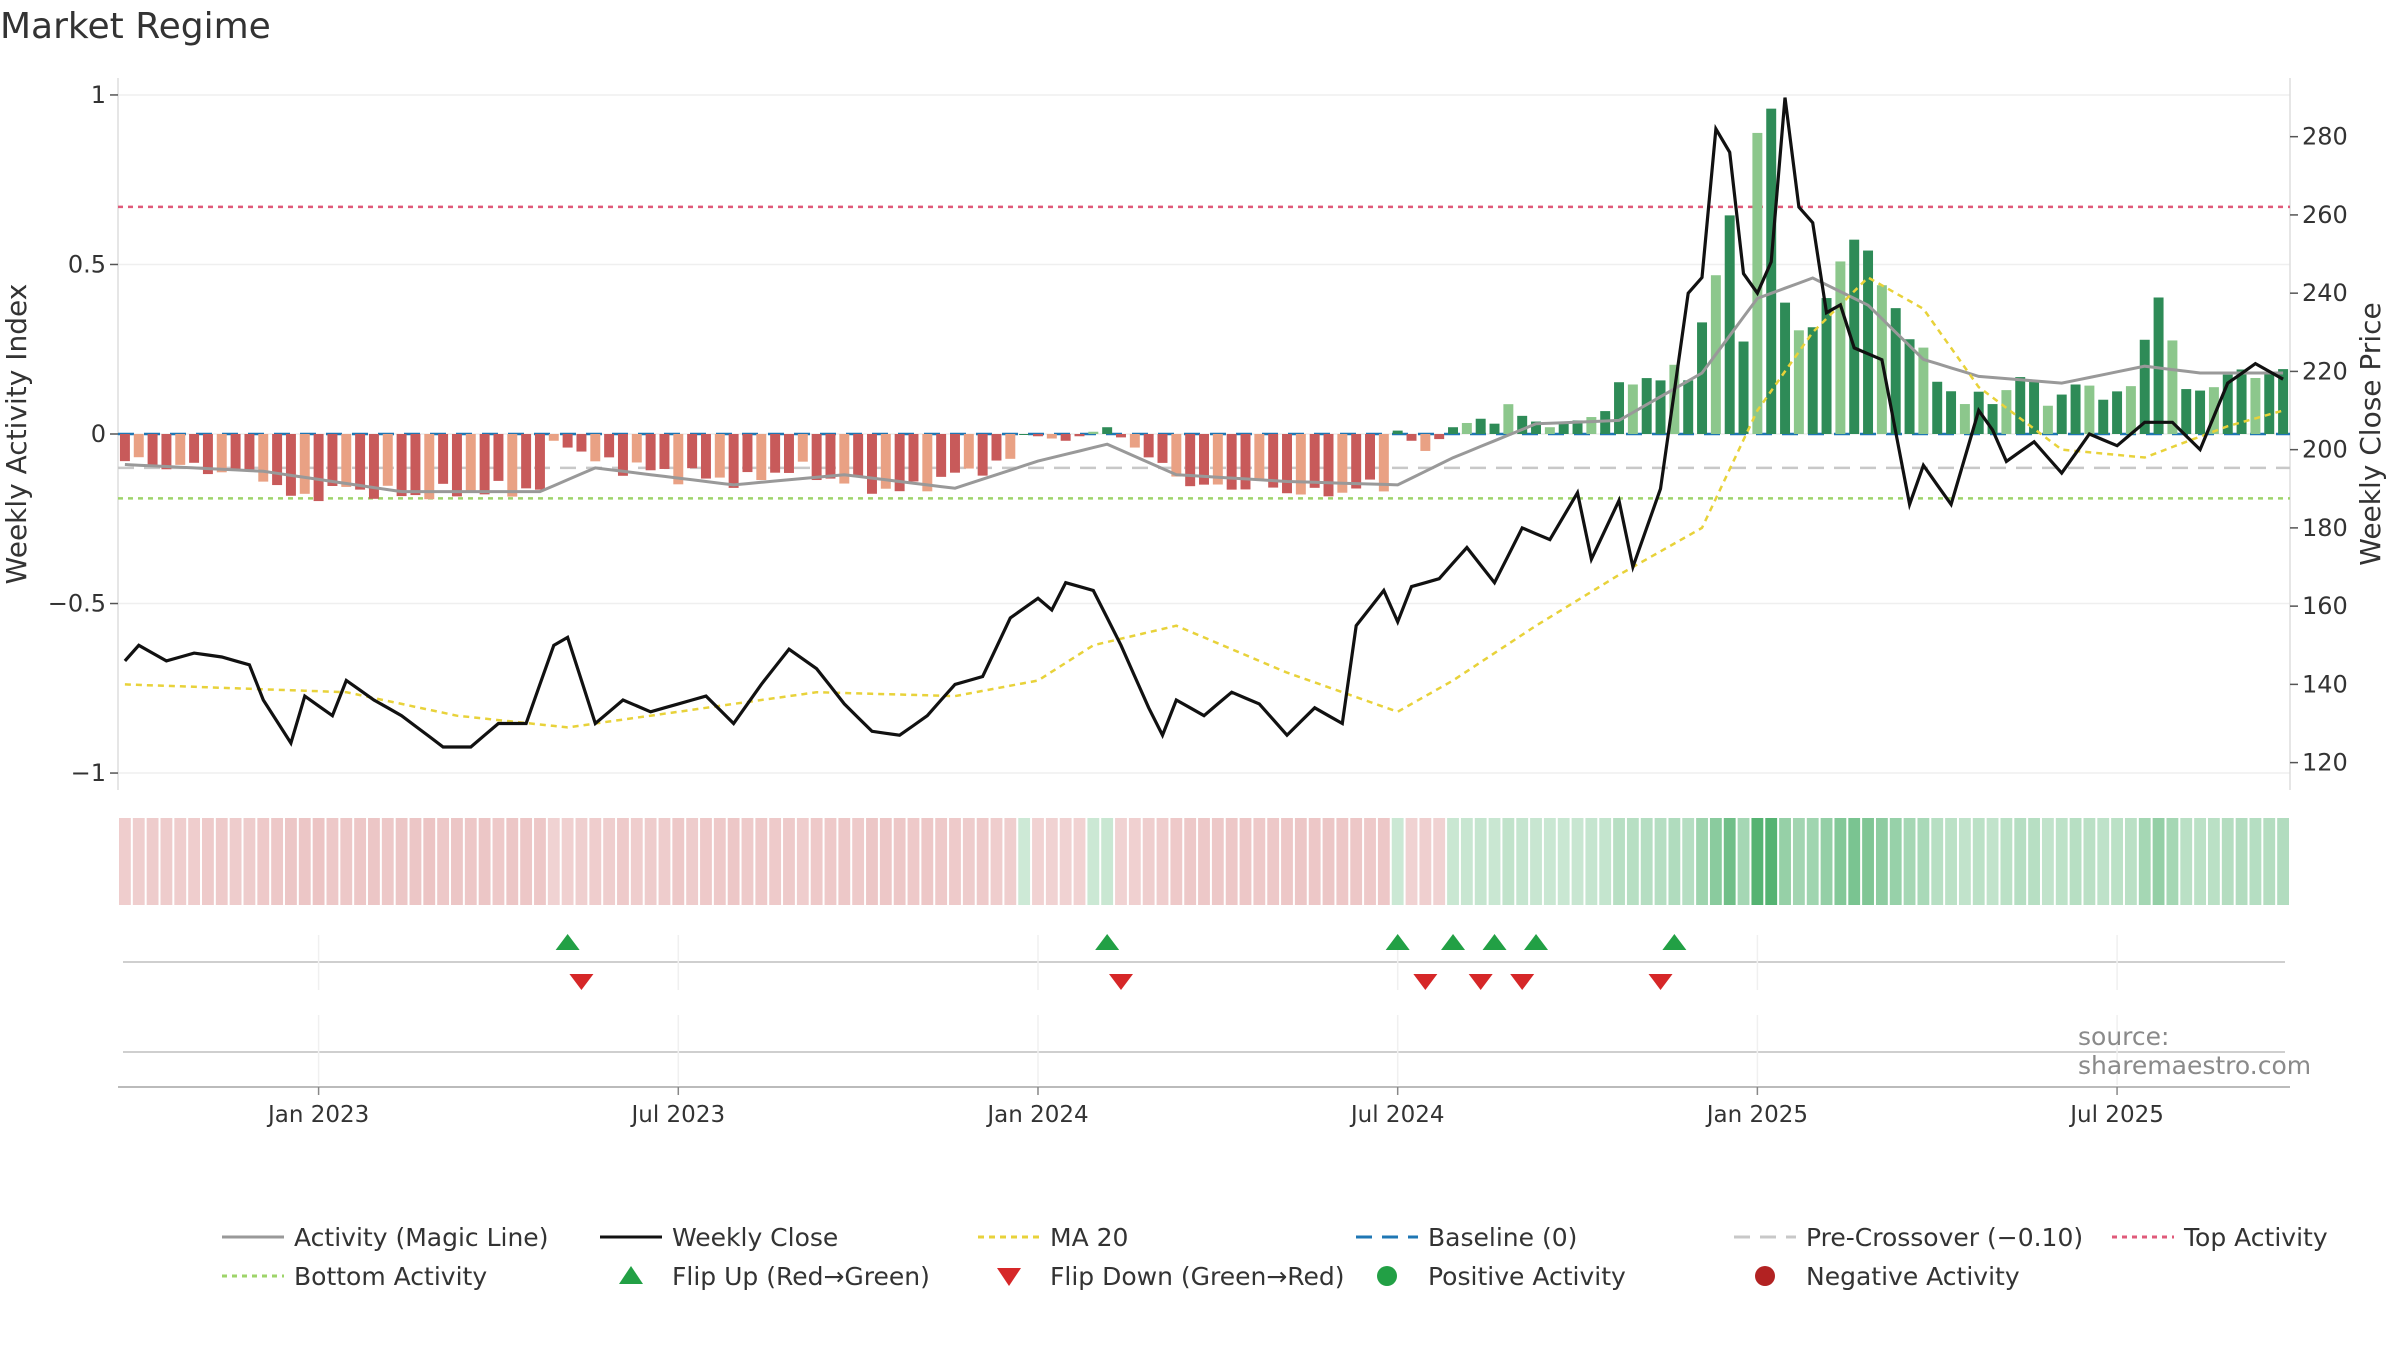  What do you see at coordinates (421, 1237) in the screenshot?
I see `legend-label: Activity (Magic Line)` at bounding box center [421, 1237].